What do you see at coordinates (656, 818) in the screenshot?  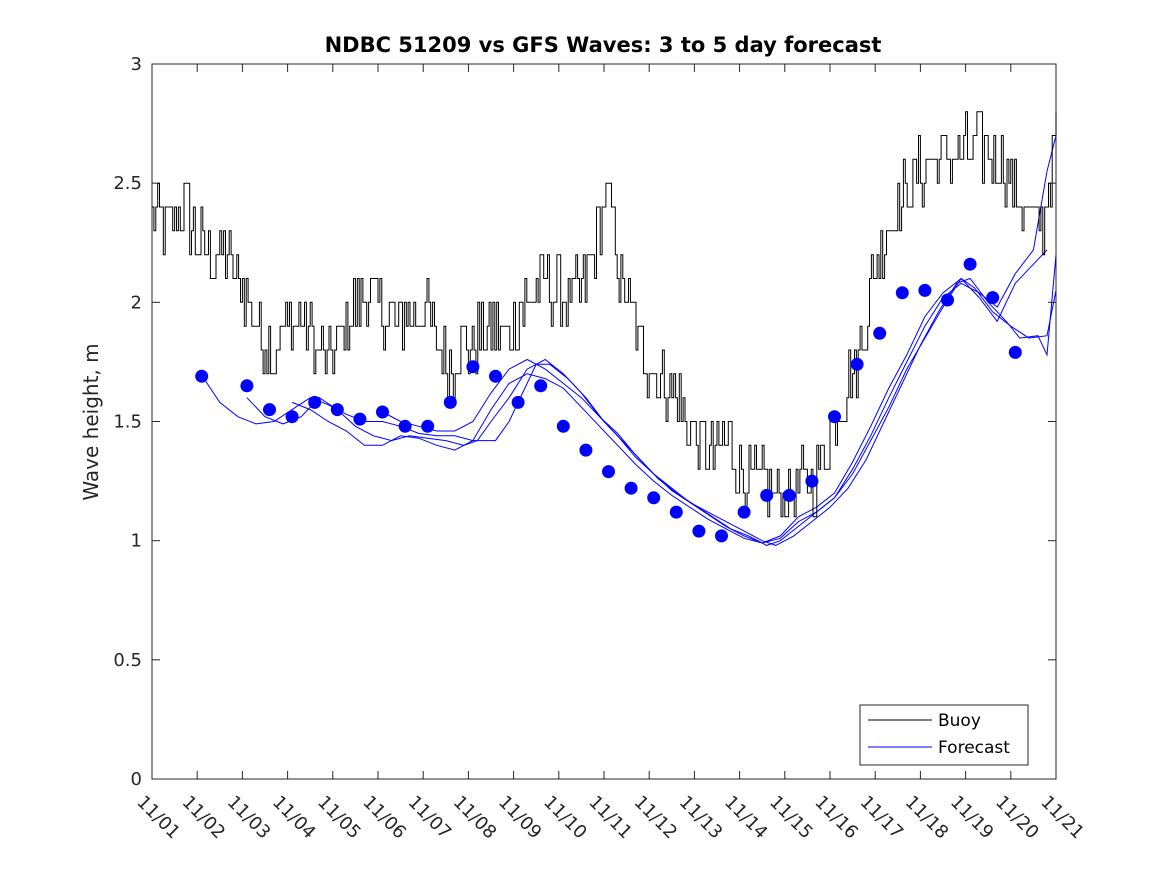 I see `x-tick-label: 11/12` at bounding box center [656, 818].